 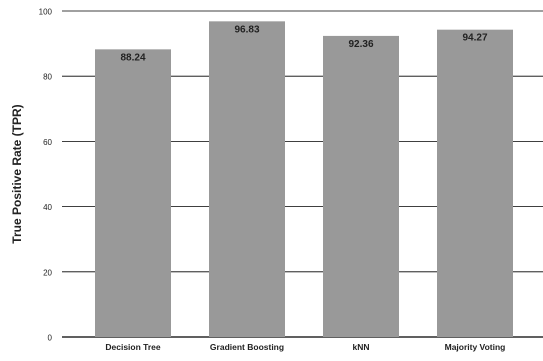 What do you see at coordinates (47, 207) in the screenshot?
I see `y-tick-label: 40` at bounding box center [47, 207].